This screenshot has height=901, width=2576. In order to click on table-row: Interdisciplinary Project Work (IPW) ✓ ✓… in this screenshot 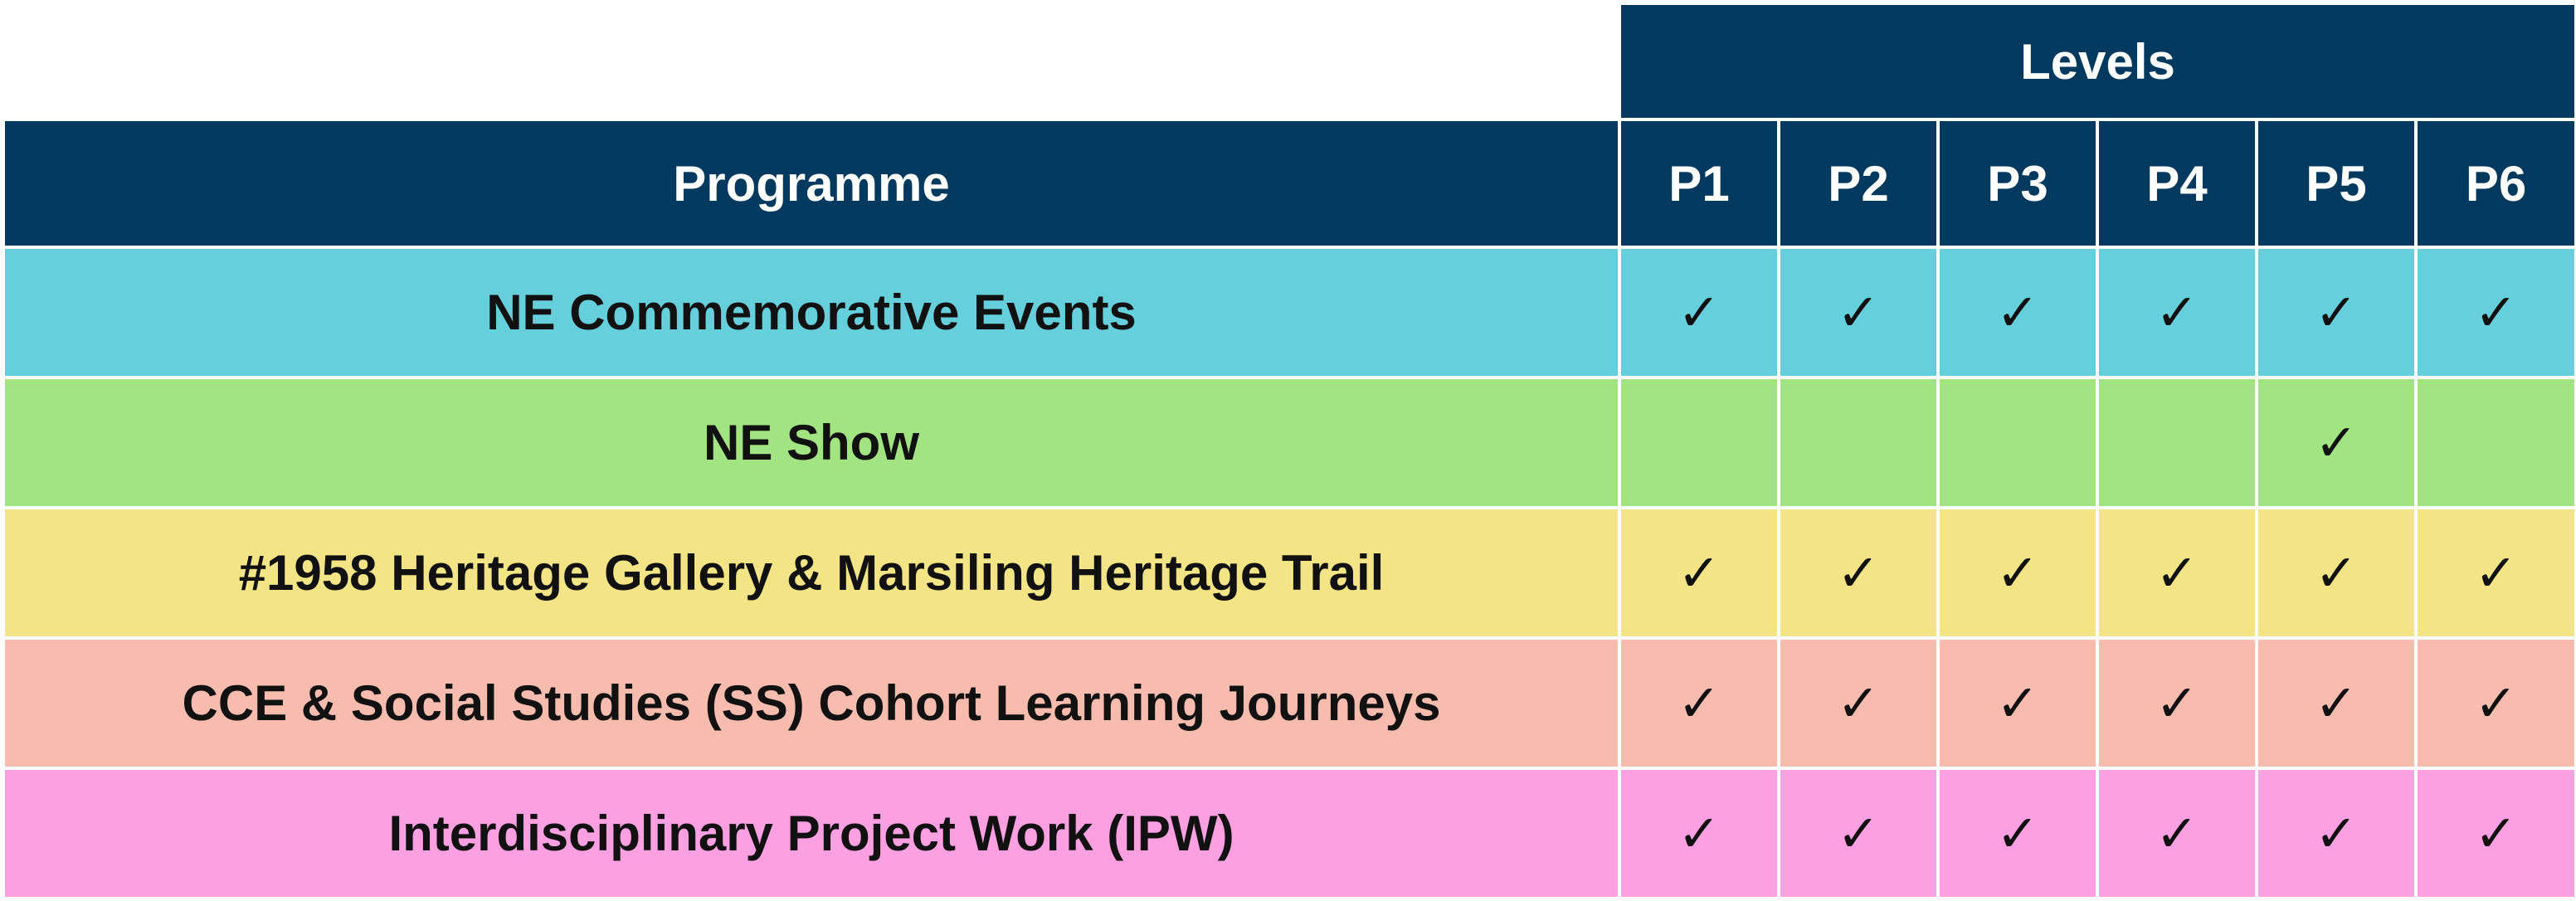, I will do `click(1289, 833)`.